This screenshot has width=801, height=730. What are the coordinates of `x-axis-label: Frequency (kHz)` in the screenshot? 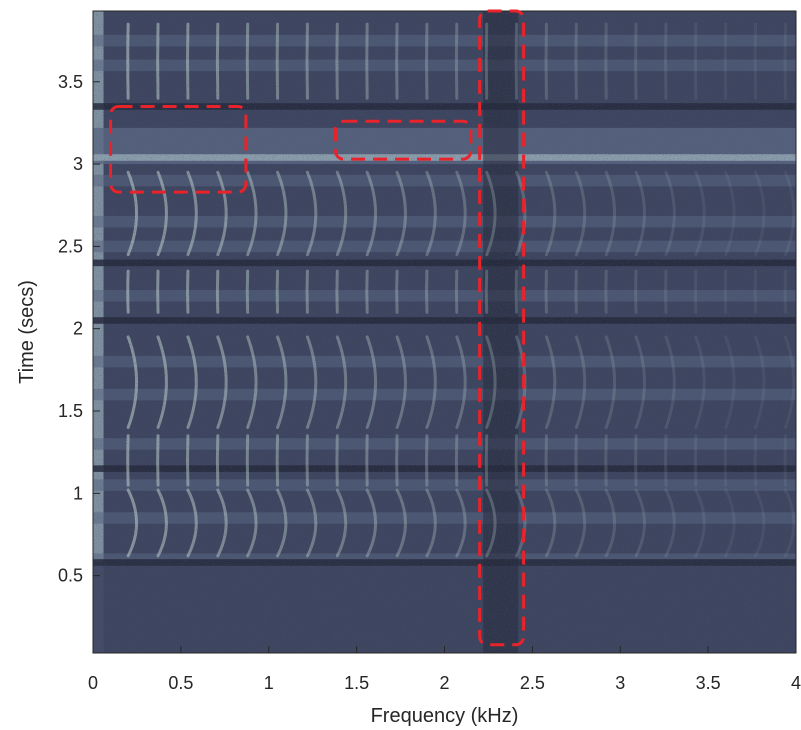 It's located at (445, 716).